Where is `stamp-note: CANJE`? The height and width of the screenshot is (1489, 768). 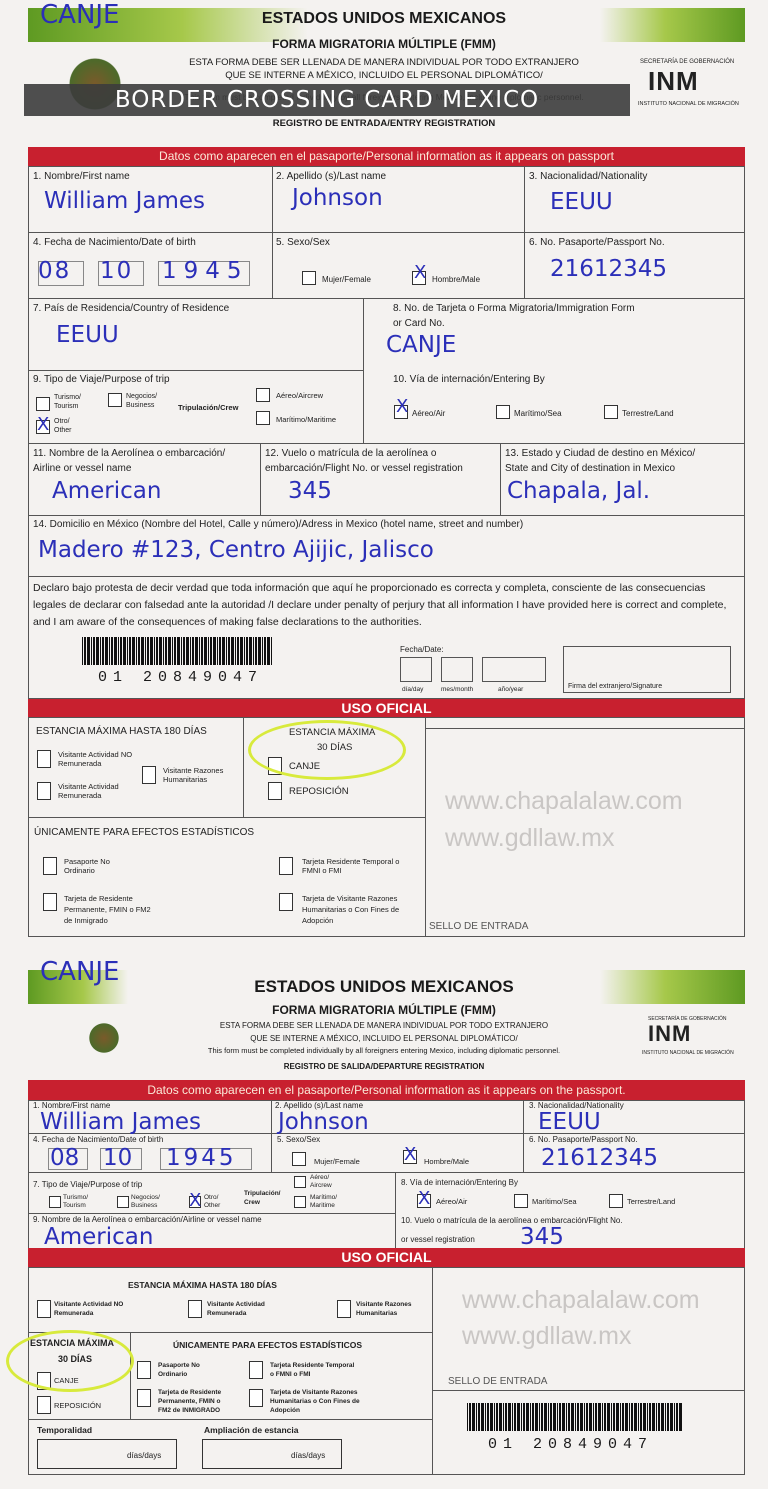 stamp-note: CANJE is located at coordinates (80, 15).